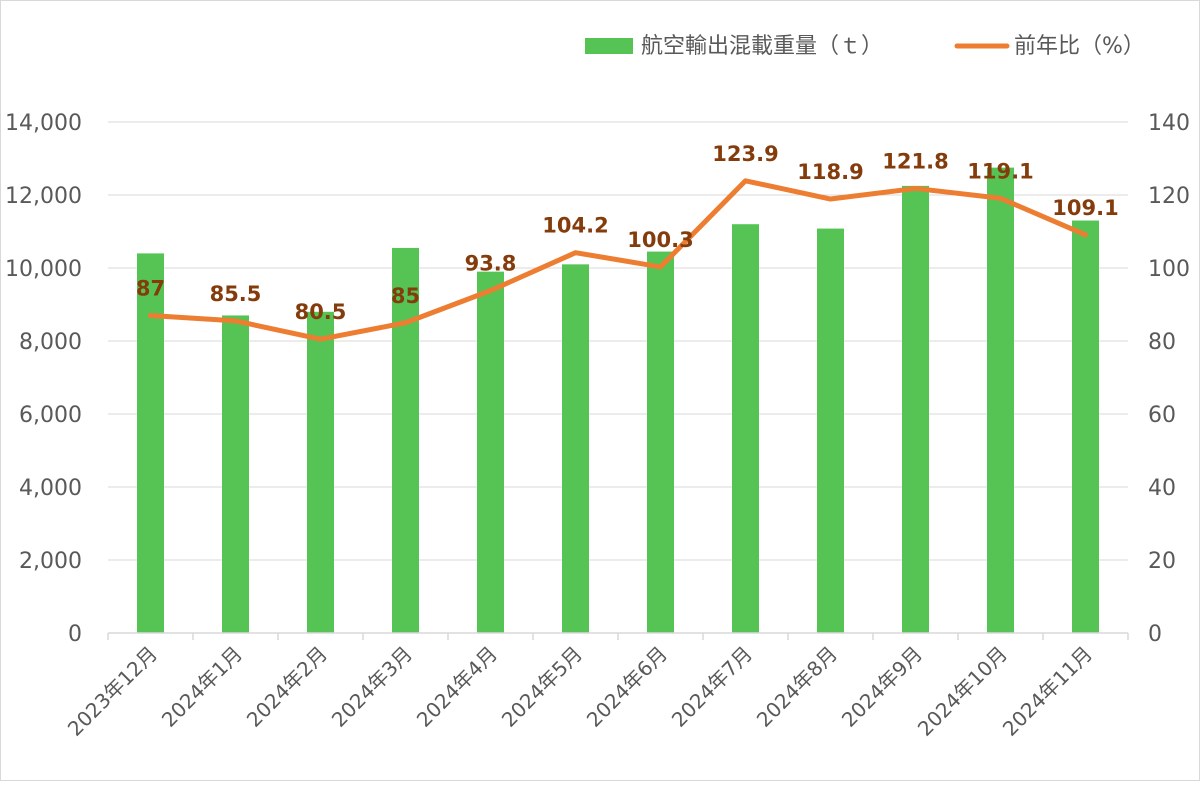  What do you see at coordinates (1169, 379) in the screenshot?
I see `right-axis: 0 20 40 60 80 100 120 140` at bounding box center [1169, 379].